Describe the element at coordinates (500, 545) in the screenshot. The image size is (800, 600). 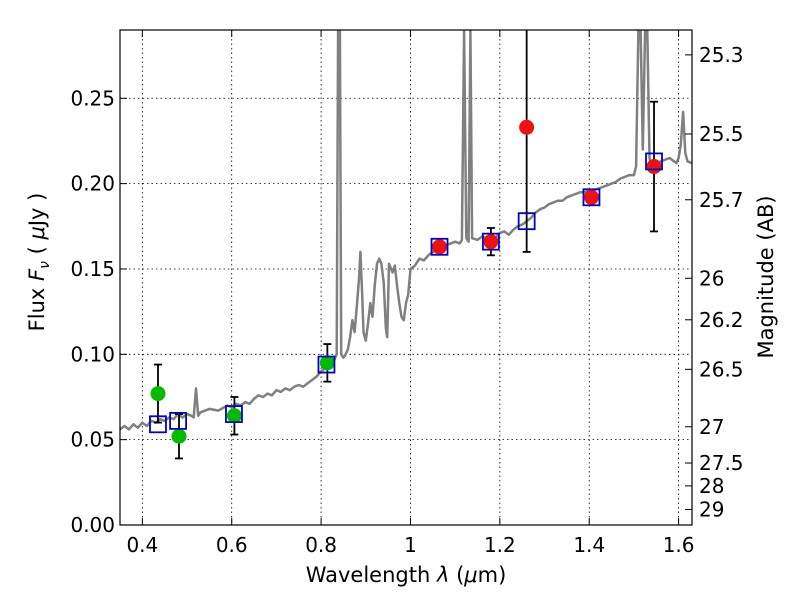
I see `x-tick-label: 1.2` at that location.